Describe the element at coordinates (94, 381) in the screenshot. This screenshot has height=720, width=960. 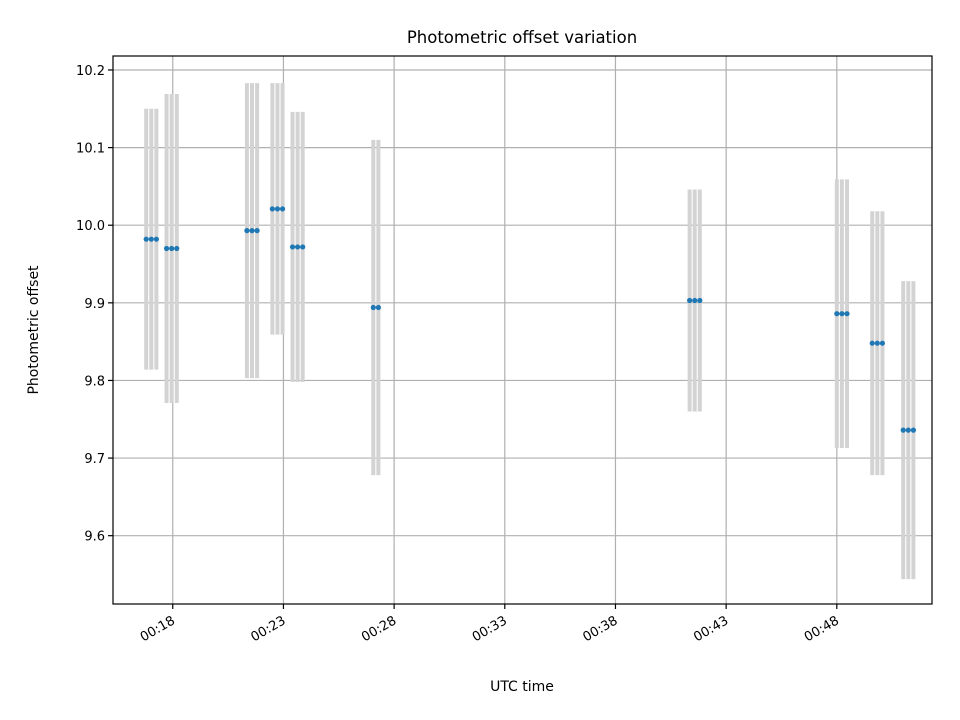
I see `y-tick-label: 9.8` at that location.